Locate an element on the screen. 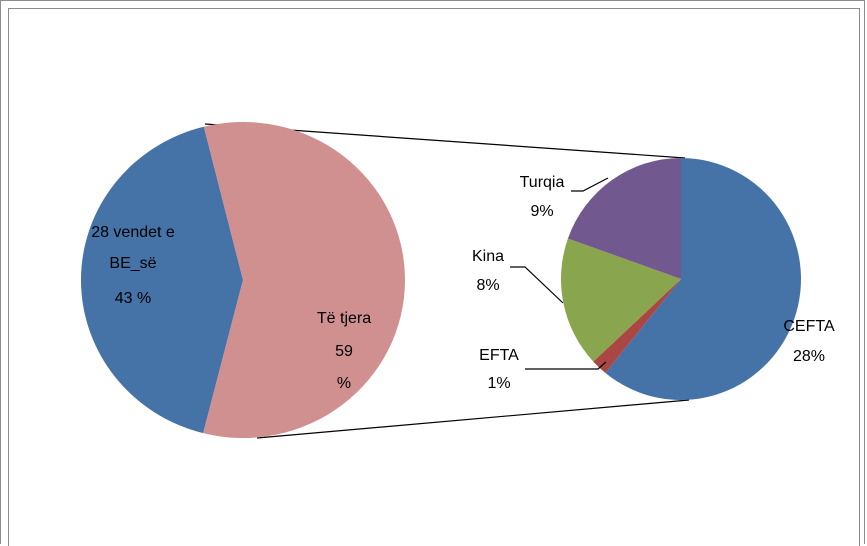 This screenshot has height=546, width=867. leader-kina is located at coordinates (537, 285).